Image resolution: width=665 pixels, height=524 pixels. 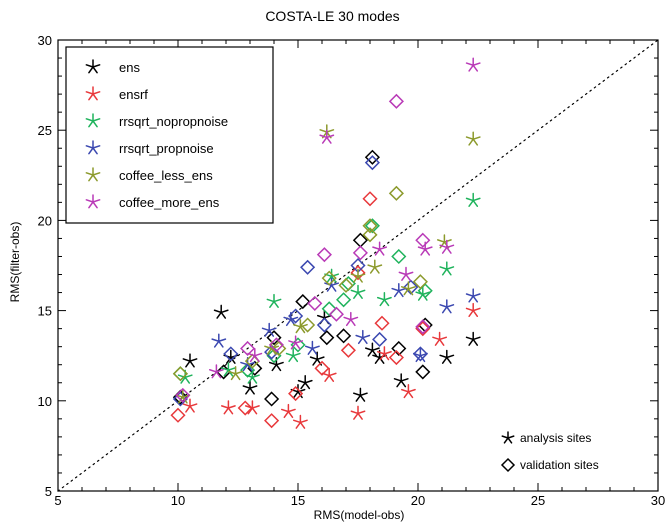 What do you see at coordinates (93, 147) in the screenshot?
I see `legend-marker-rrsqrt_propnoise` at bounding box center [93, 147].